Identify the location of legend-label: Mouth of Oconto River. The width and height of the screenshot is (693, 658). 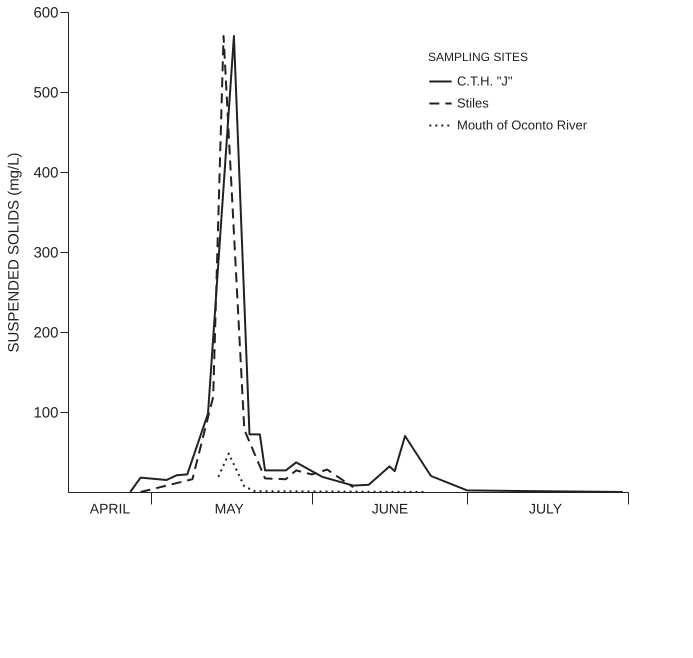
(522, 125).